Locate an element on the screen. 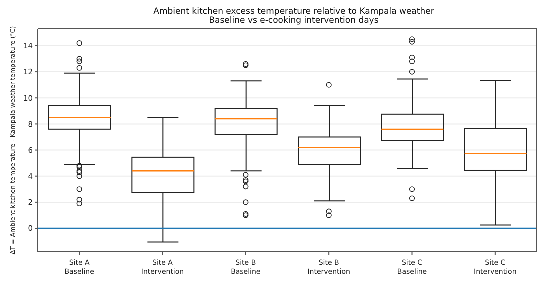  chart-subtitle: Baseline vs e-cooking intervention days is located at coordinates (294, 21).